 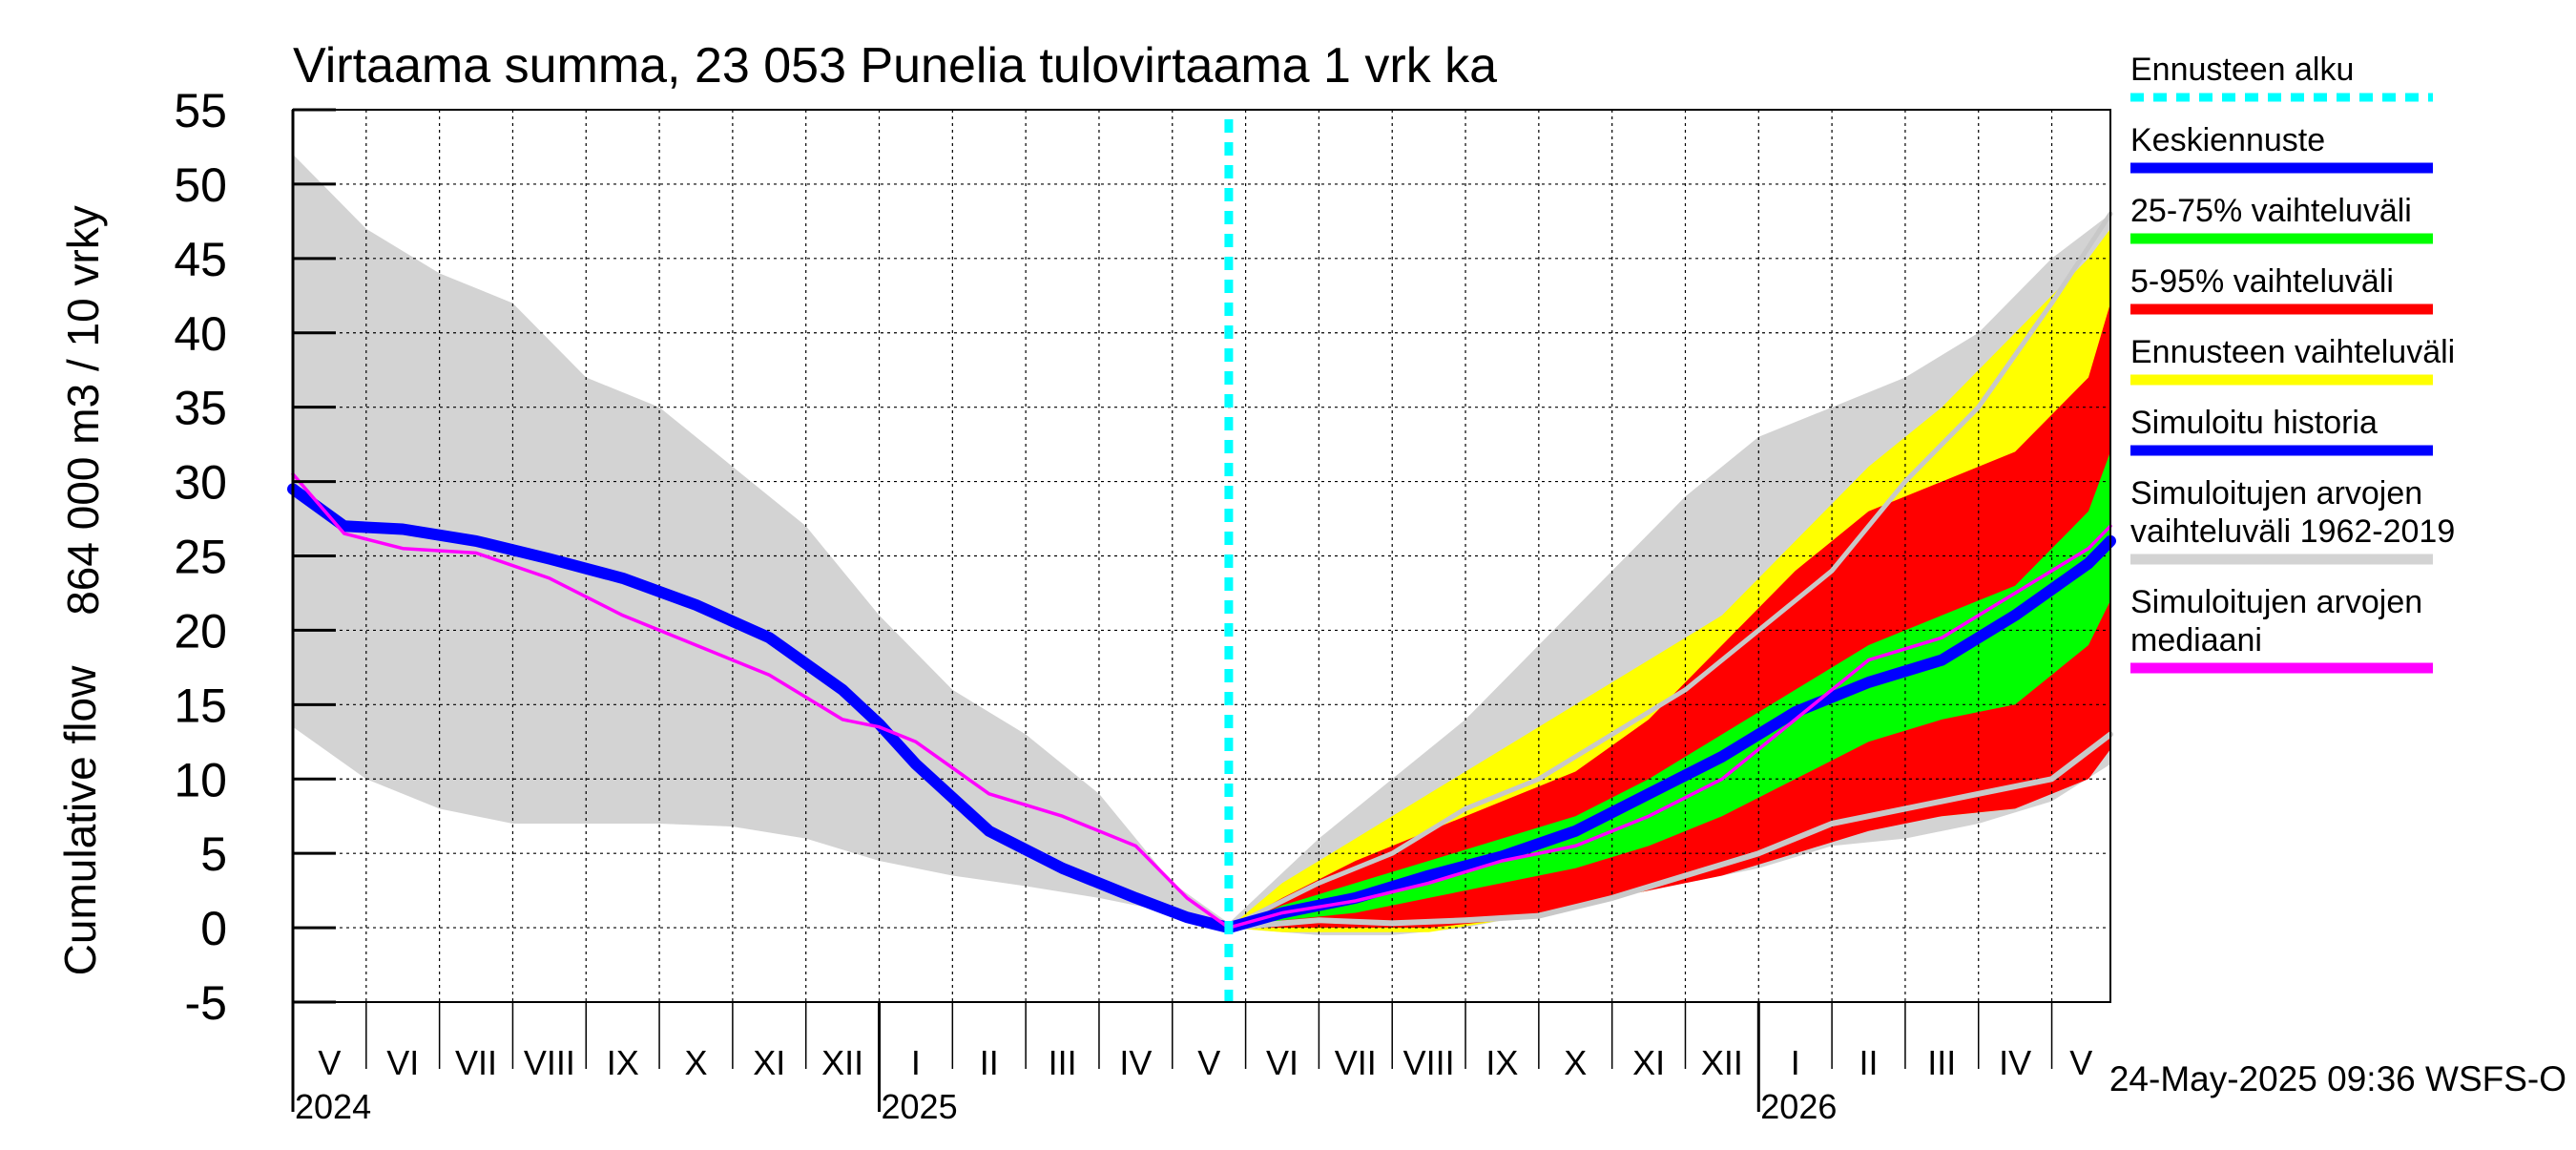 I want to click on y-axis-label-line1: 864 000 m3 / 10 vrky, so click(x=83, y=410).